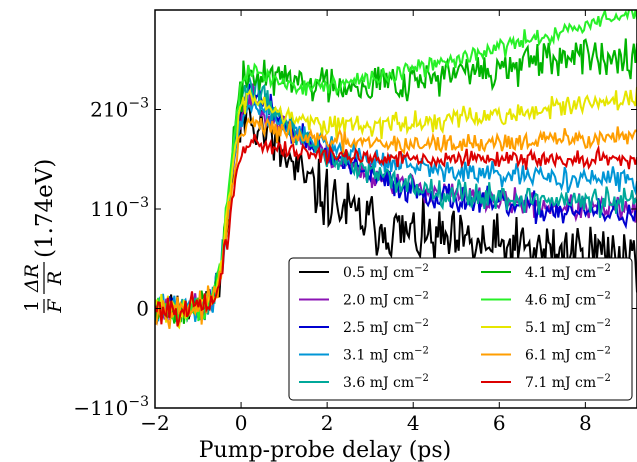  Describe the element at coordinates (241, 423) in the screenshot. I see `x-tick-label-1: 0` at that location.